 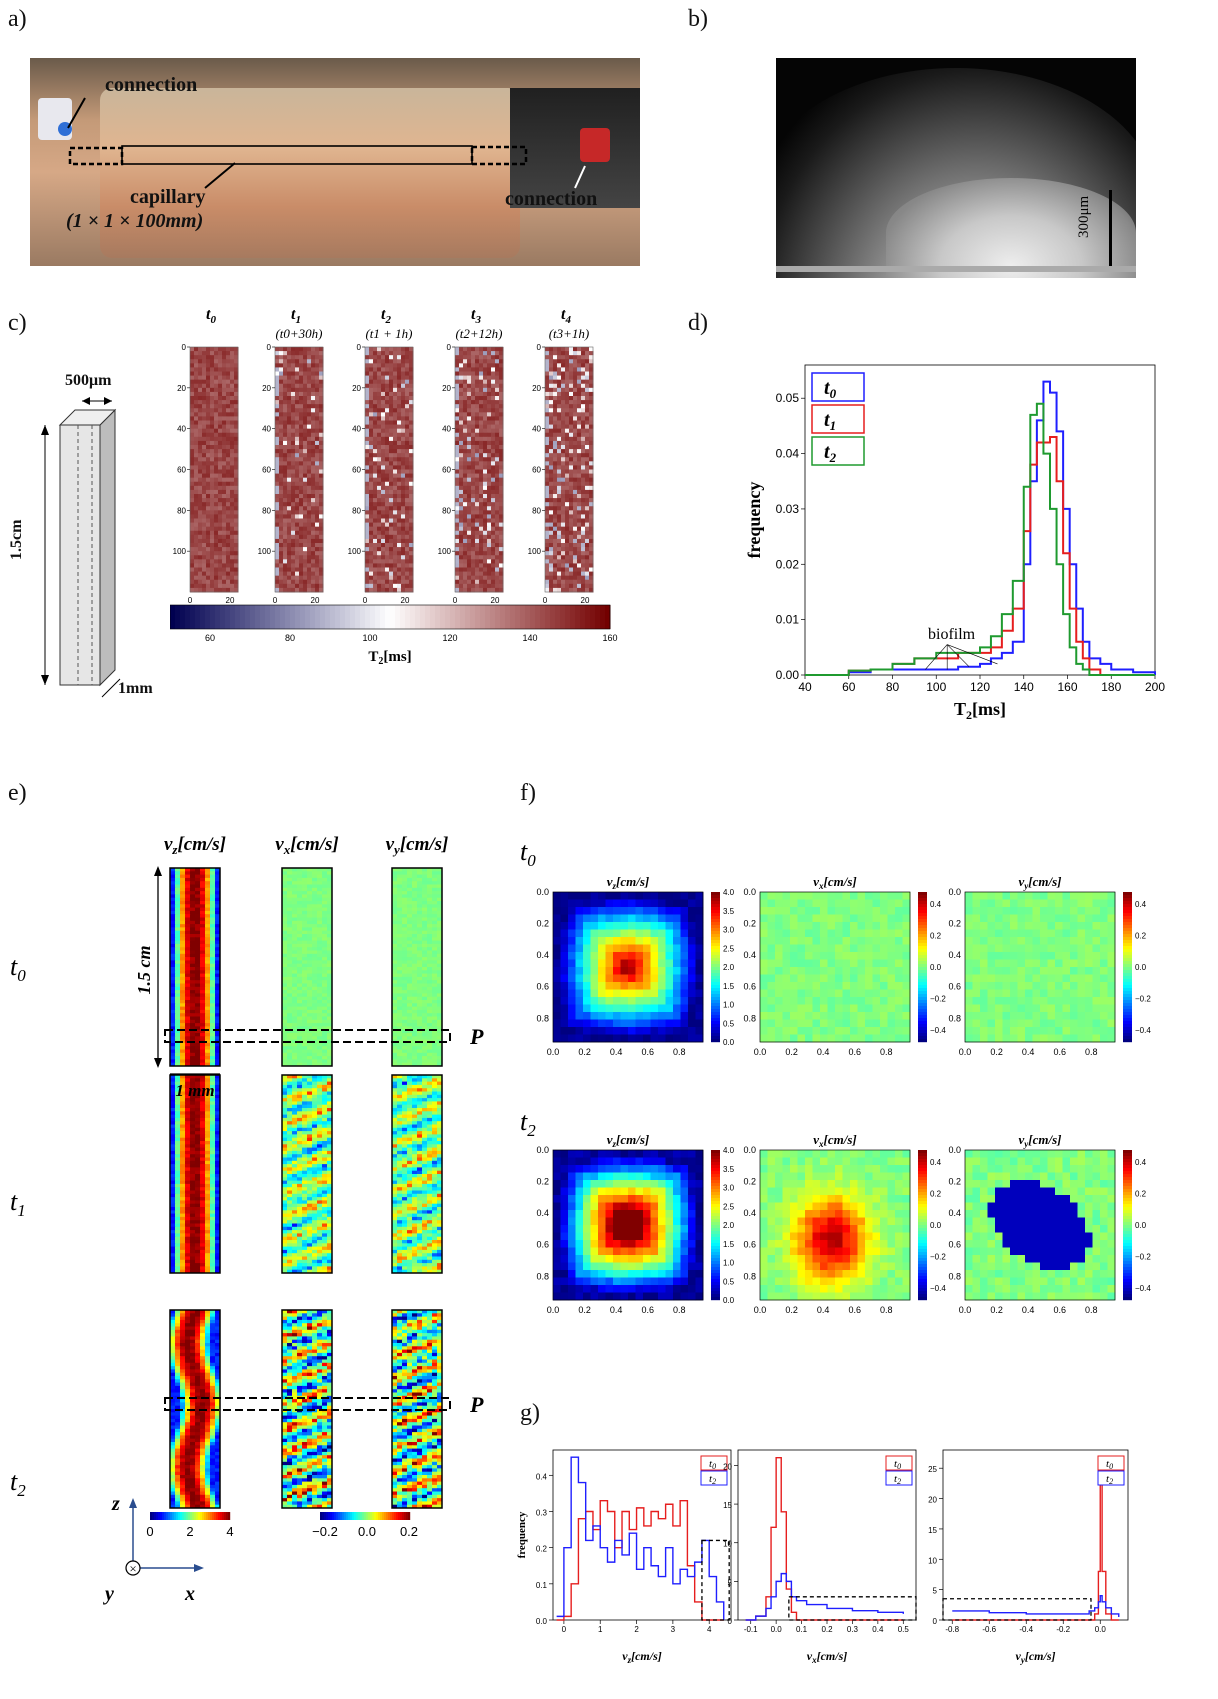 What do you see at coordinates (290, 638) in the screenshot?
I see `colorbar-tick: 80` at bounding box center [290, 638].